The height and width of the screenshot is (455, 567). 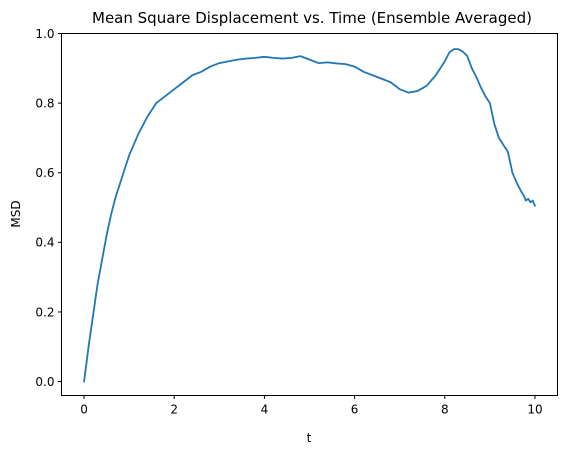 I want to click on x-tick-label: 4, so click(x=265, y=410).